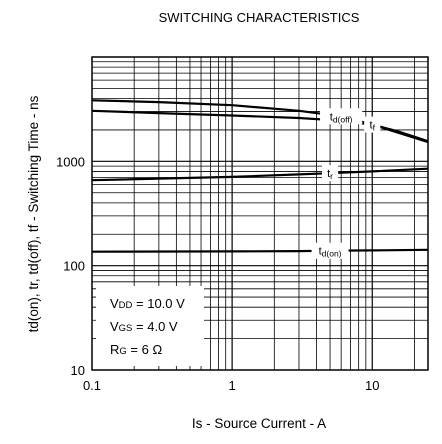 The width and height of the screenshot is (442, 444). What do you see at coordinates (260, 174) in the screenshot?
I see `series-line-tr` at bounding box center [260, 174].